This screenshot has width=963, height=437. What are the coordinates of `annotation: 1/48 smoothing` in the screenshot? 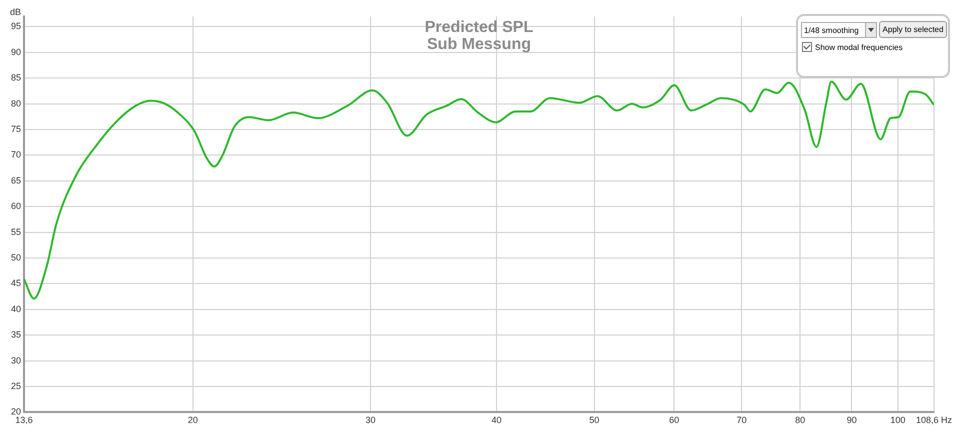 It's located at (831, 30).